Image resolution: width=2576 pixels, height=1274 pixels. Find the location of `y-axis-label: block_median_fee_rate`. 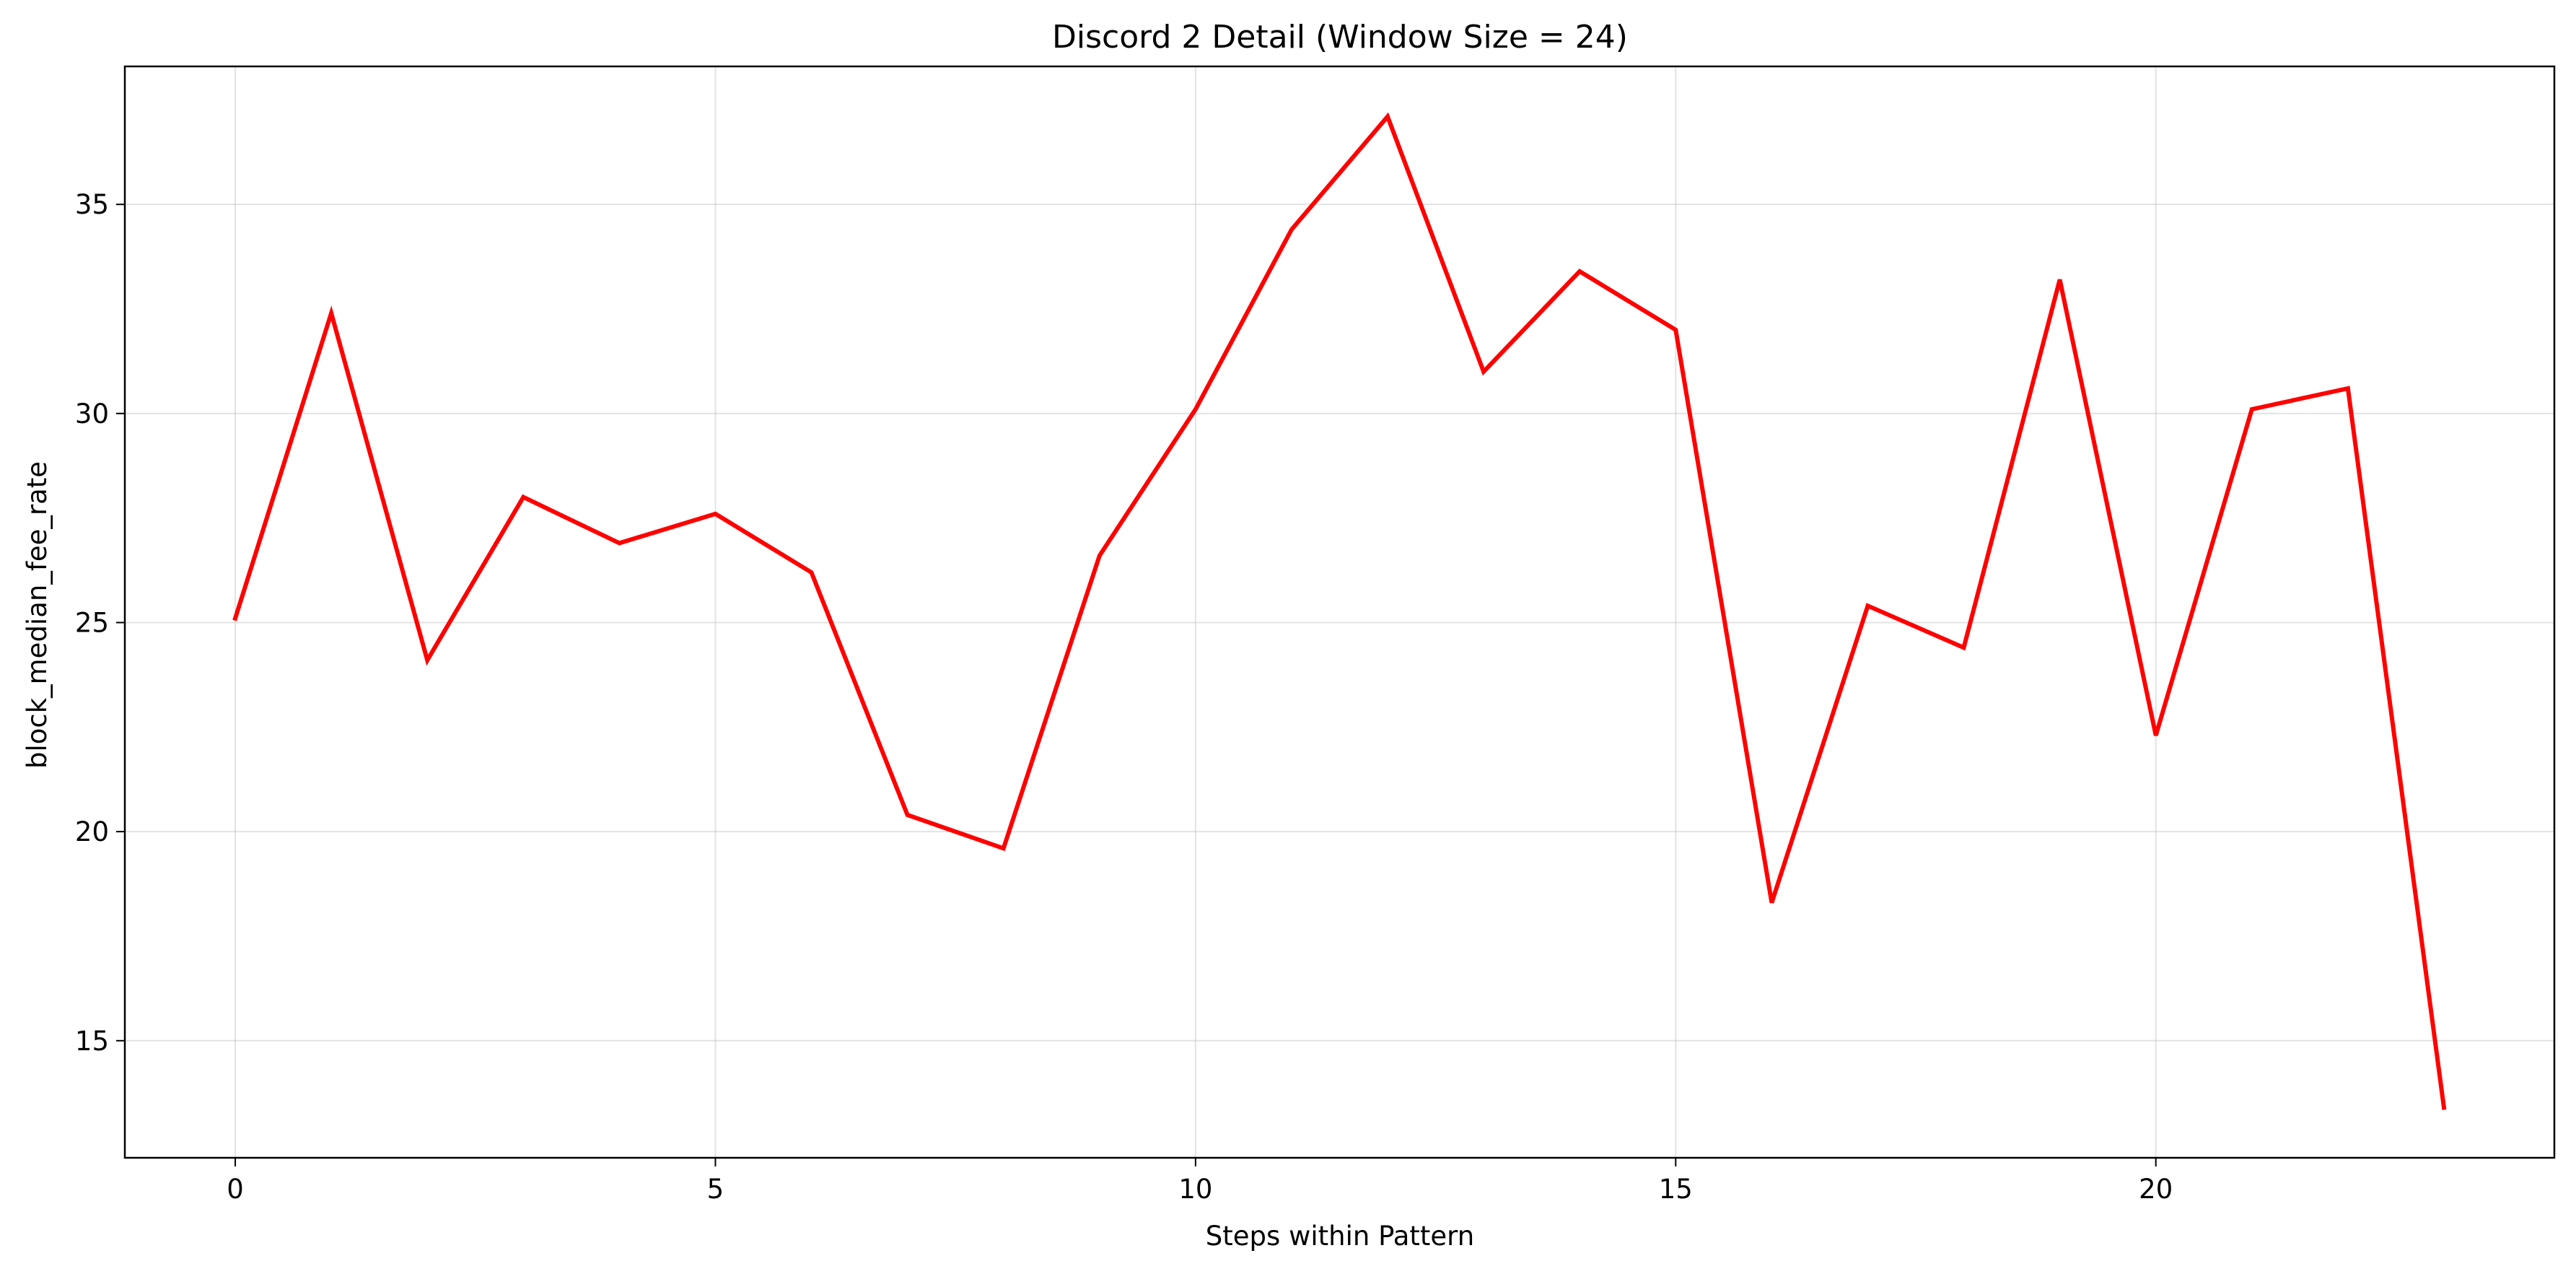

y-axis-label: block_median_fee_rate is located at coordinates (37, 615).